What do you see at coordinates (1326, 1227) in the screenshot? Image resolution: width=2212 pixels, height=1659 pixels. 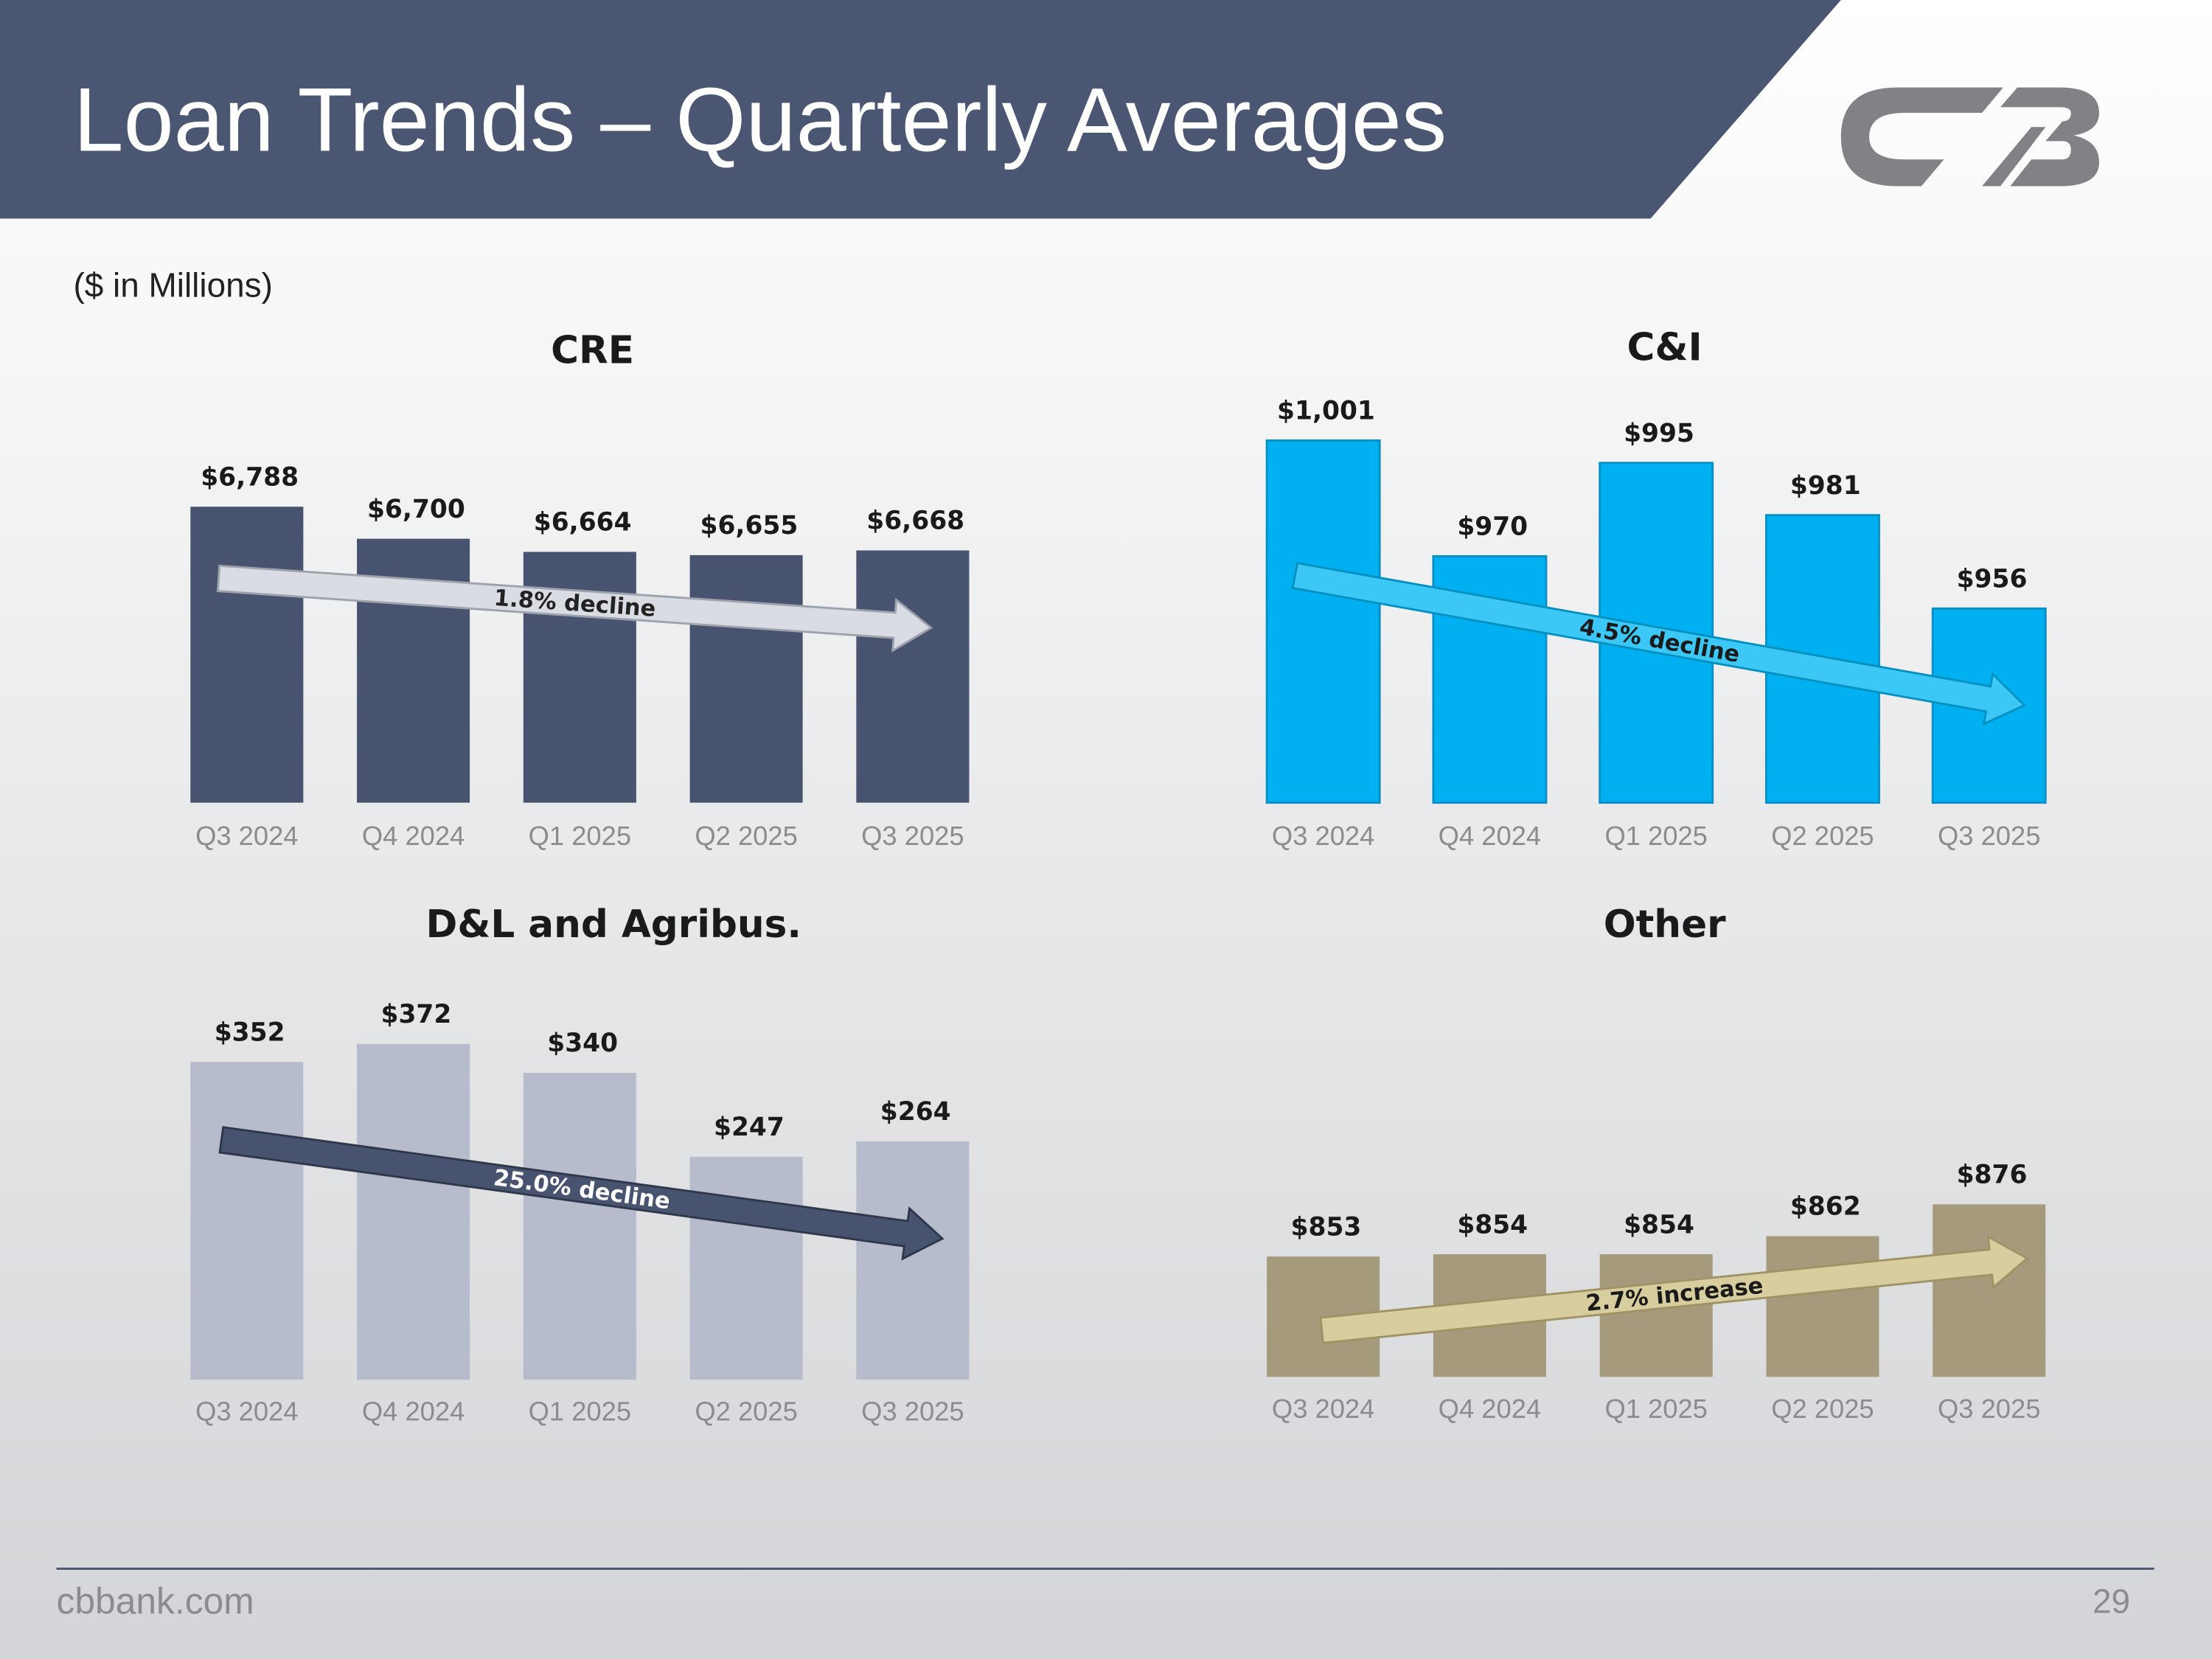 I see `value-label: $853` at bounding box center [1326, 1227].